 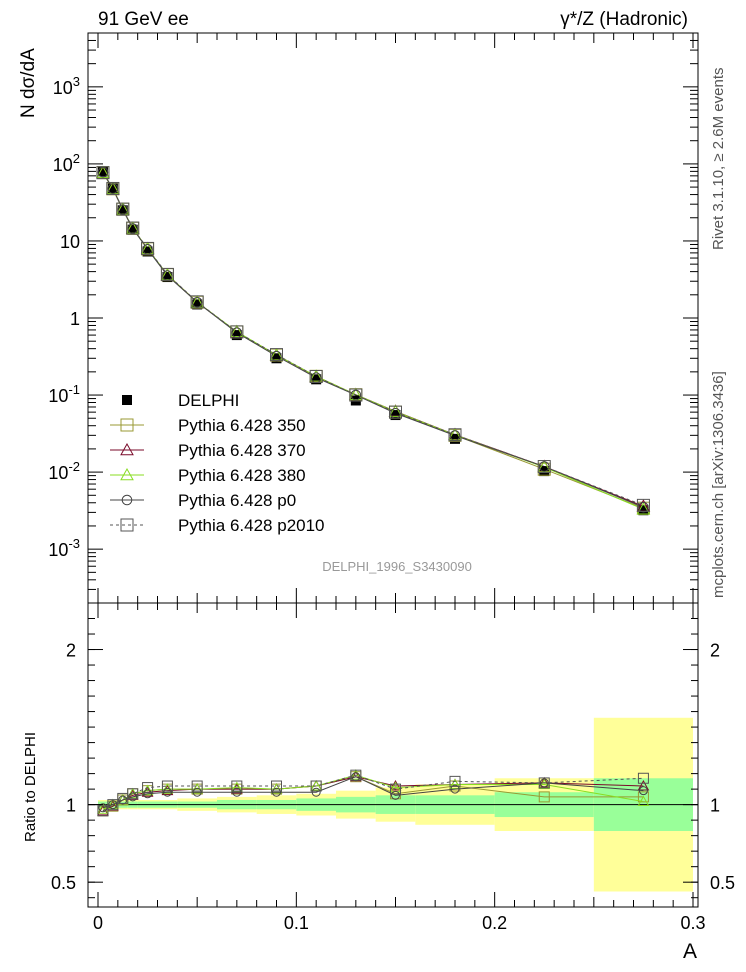 What do you see at coordinates (208, 400) in the screenshot?
I see `legend-label: DELPHI` at bounding box center [208, 400].